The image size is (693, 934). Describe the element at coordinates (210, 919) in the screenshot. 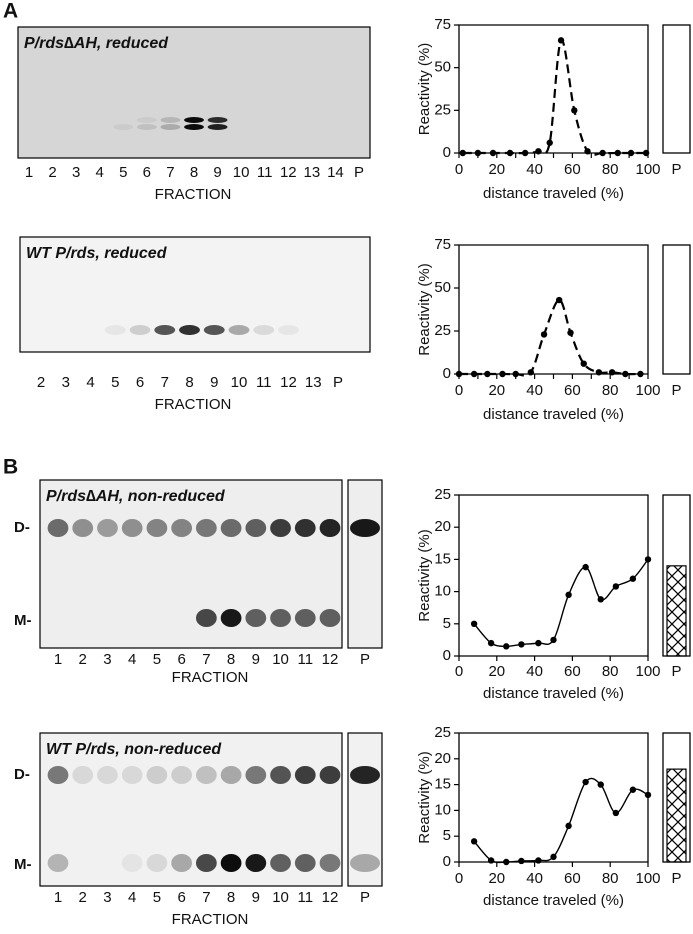

I see `axis-label: FRACTION` at that location.